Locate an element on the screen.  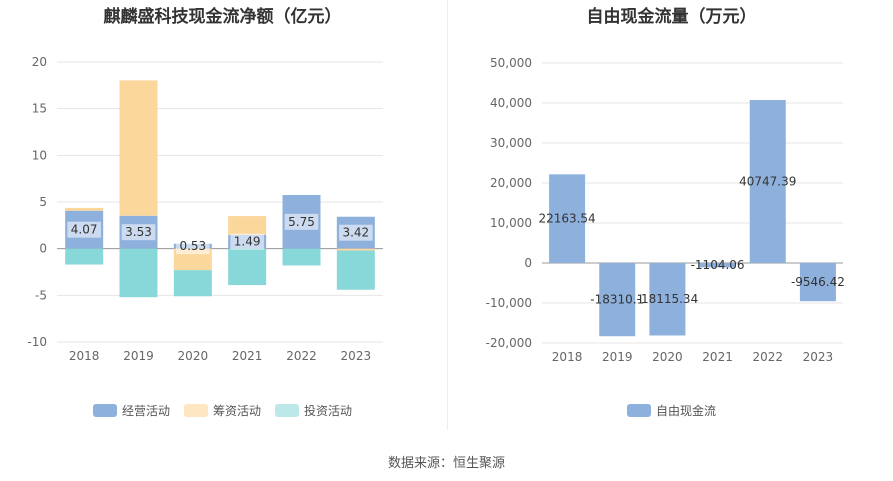
y-tick-label: 30,000 is located at coordinates (511, 143).